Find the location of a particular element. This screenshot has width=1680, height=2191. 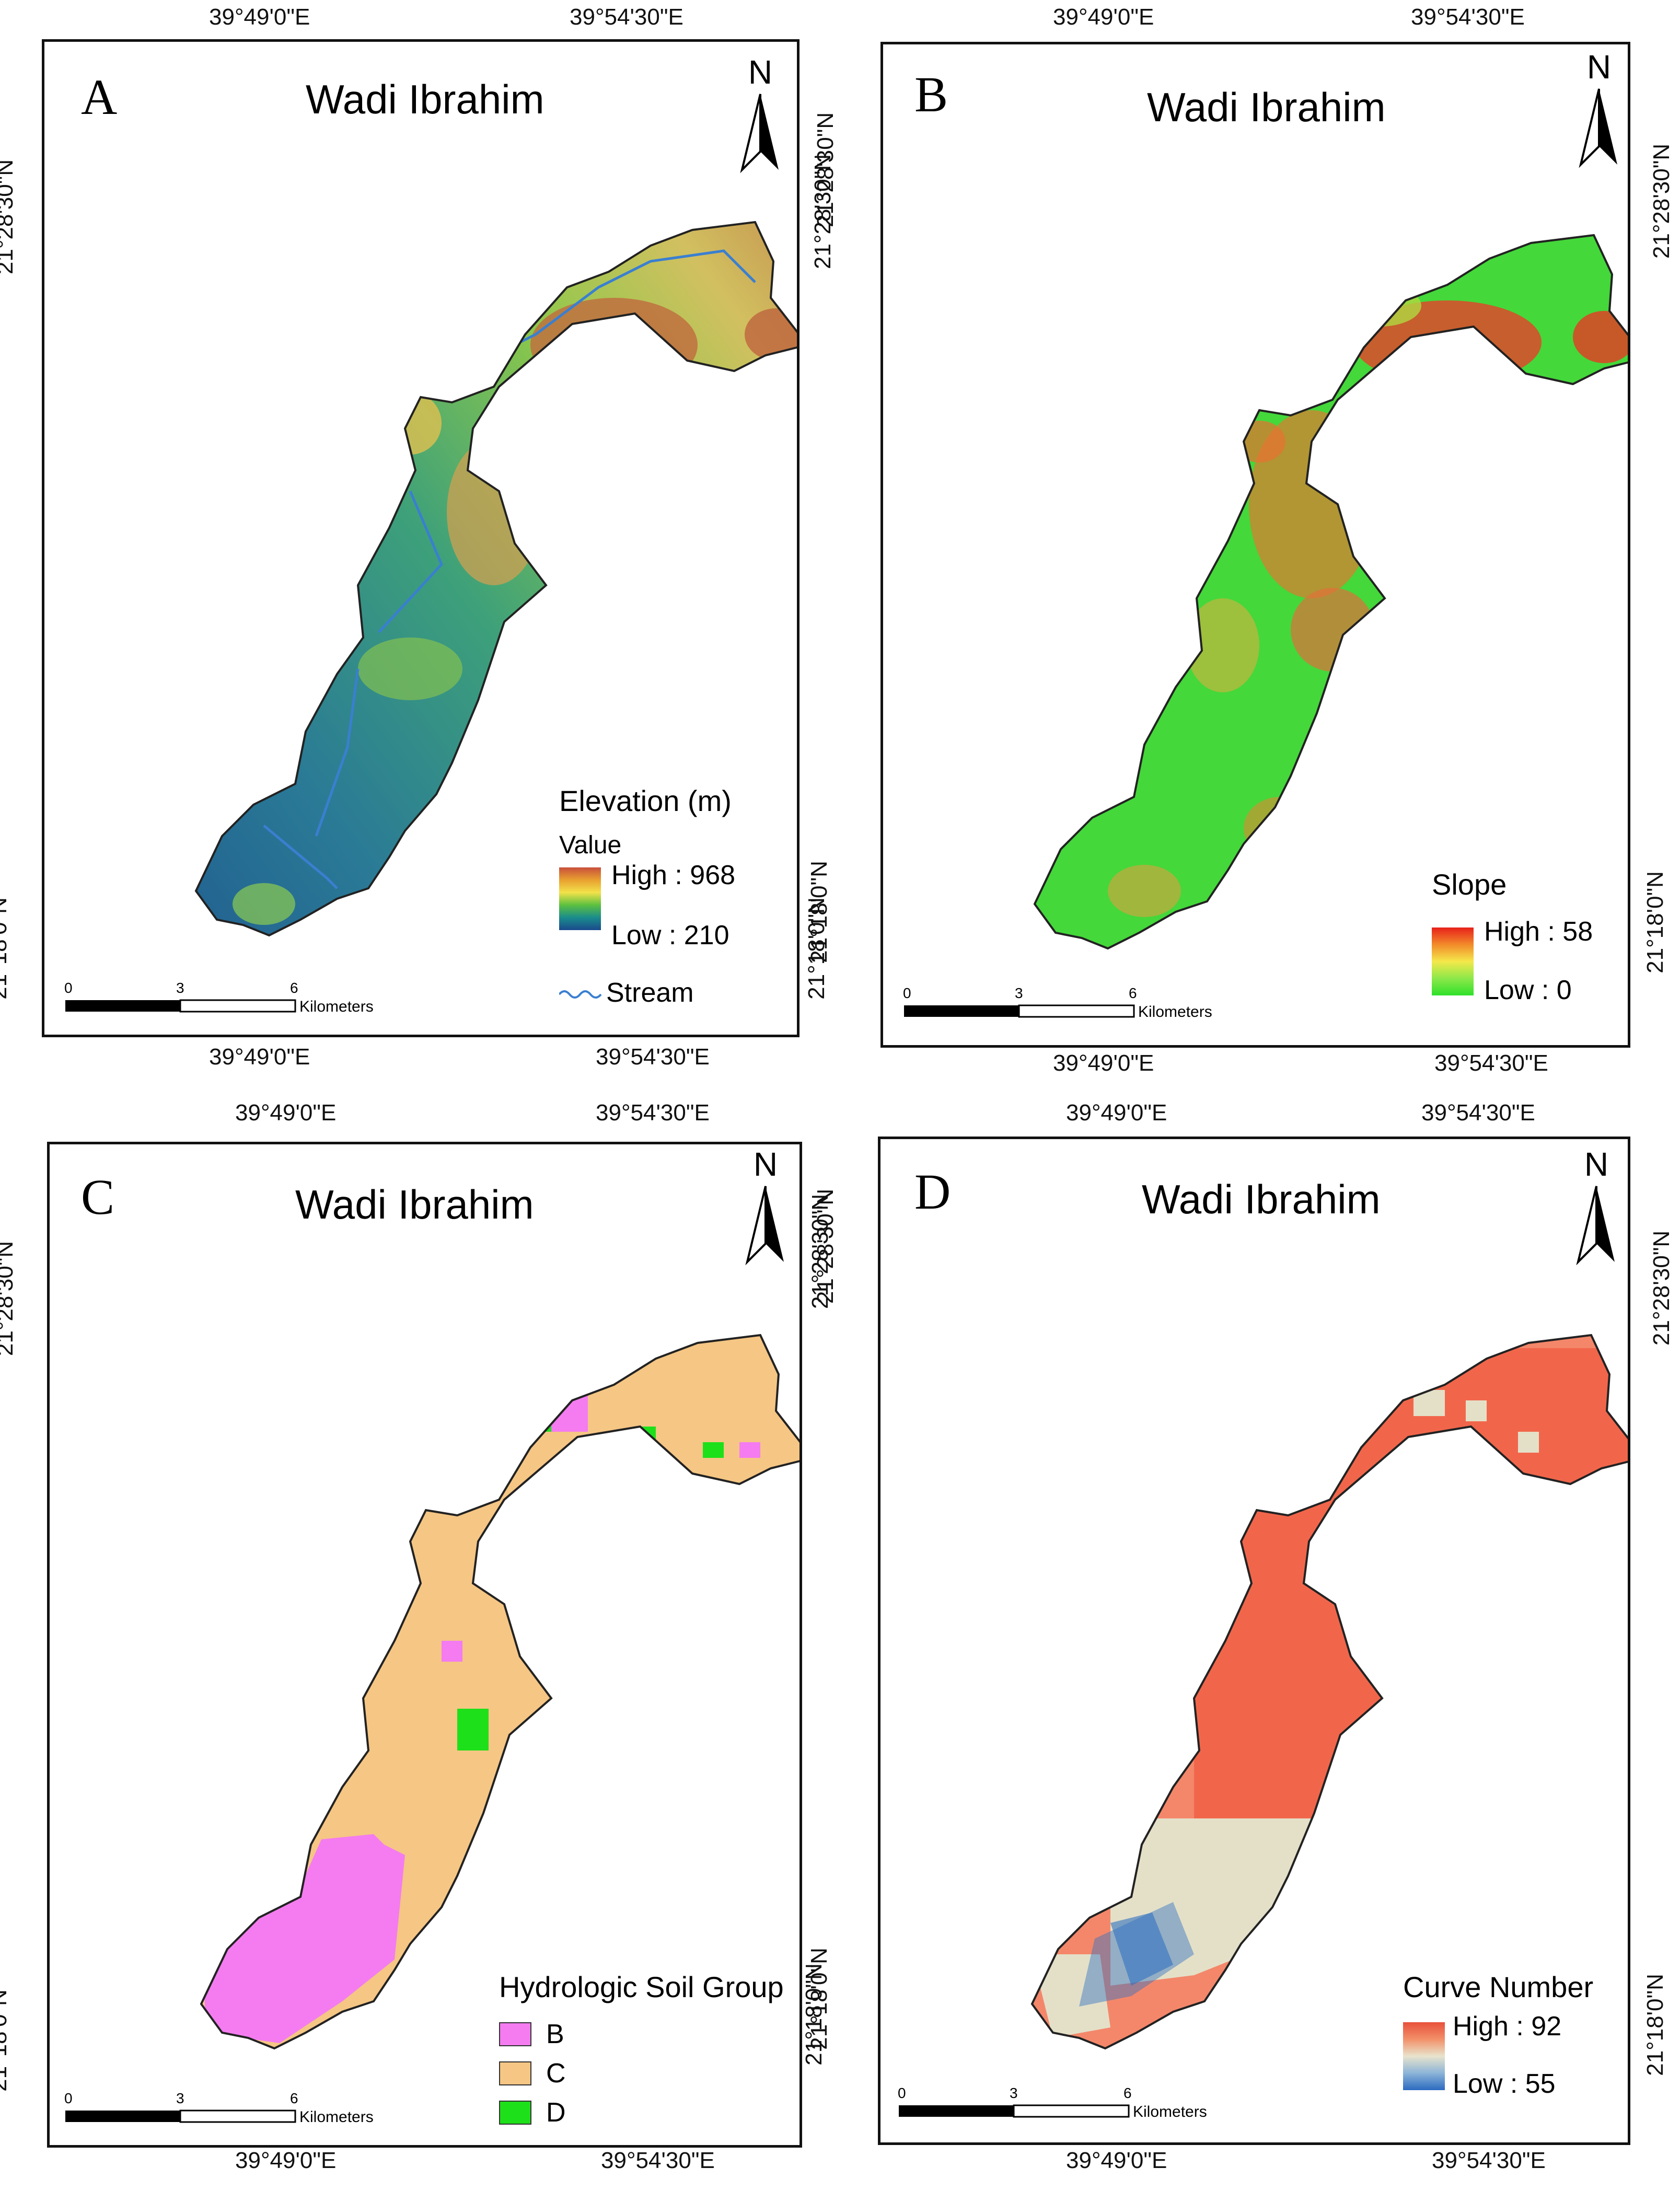

legend-high-b: High : 58 is located at coordinates (1538, 932).